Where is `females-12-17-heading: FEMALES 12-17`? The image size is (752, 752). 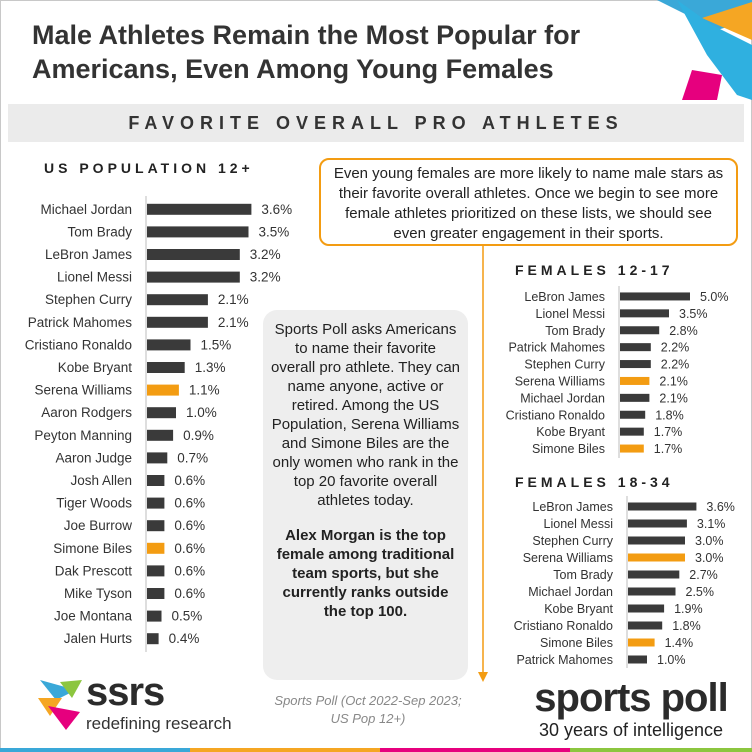 females-12-17-heading: FEMALES 12-17 is located at coordinates (594, 270).